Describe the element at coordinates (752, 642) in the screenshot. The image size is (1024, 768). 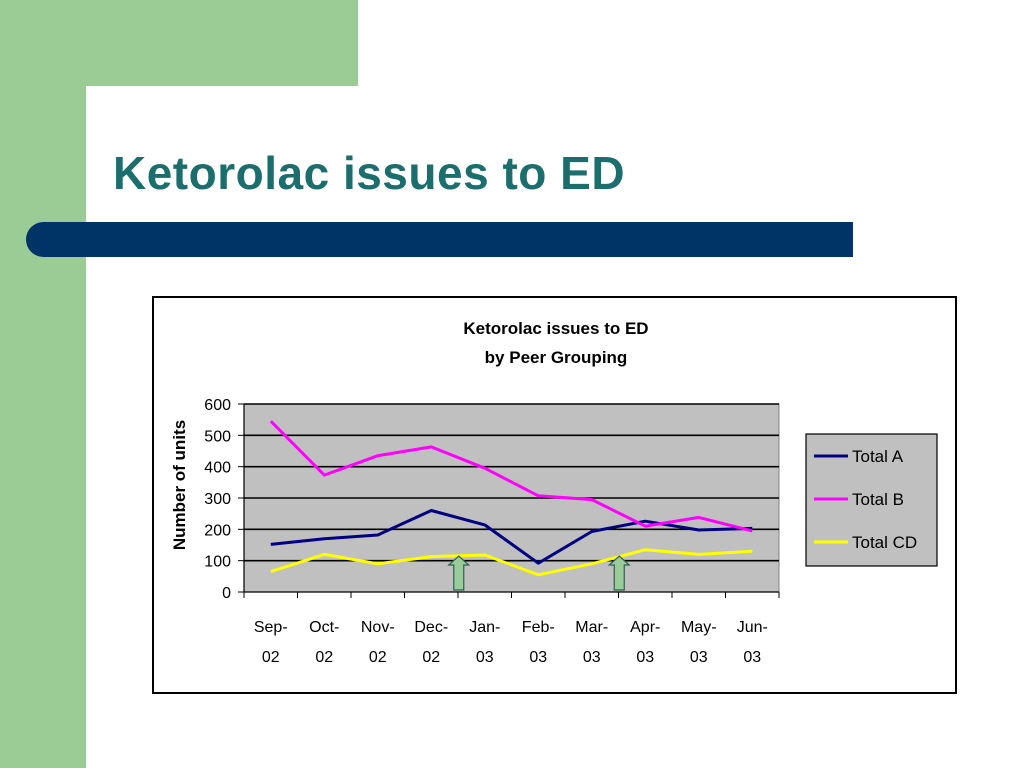
I see `x-tick-label: Jun-03` at that location.